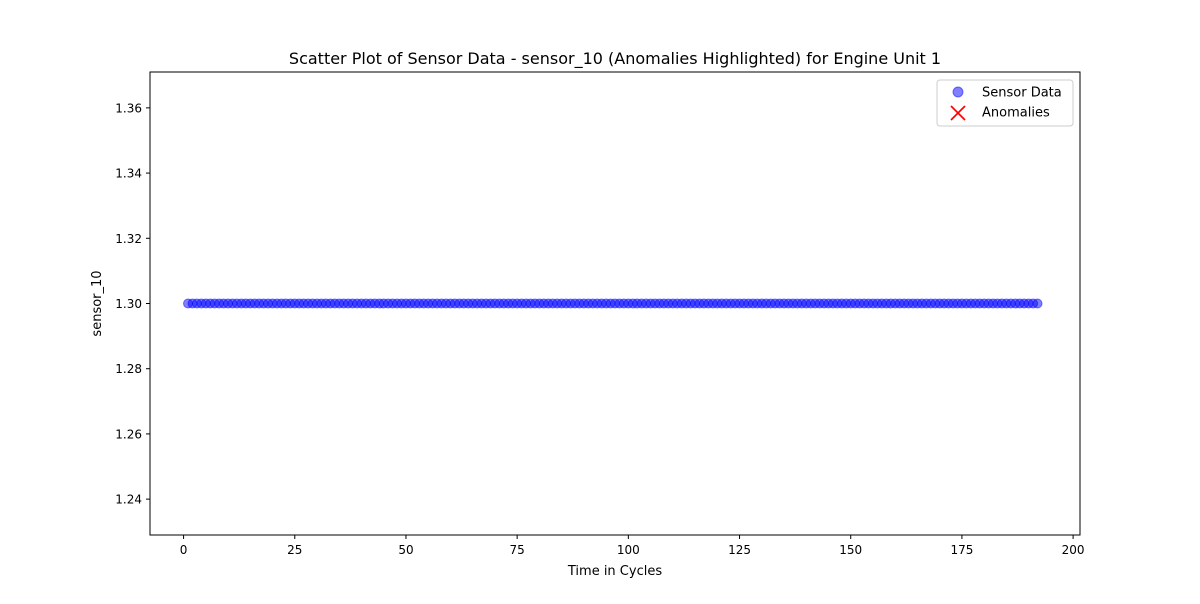 Image resolution: width=1200 pixels, height=604 pixels. What do you see at coordinates (1073, 550) in the screenshot?
I see `x-tick-label: 200` at bounding box center [1073, 550].